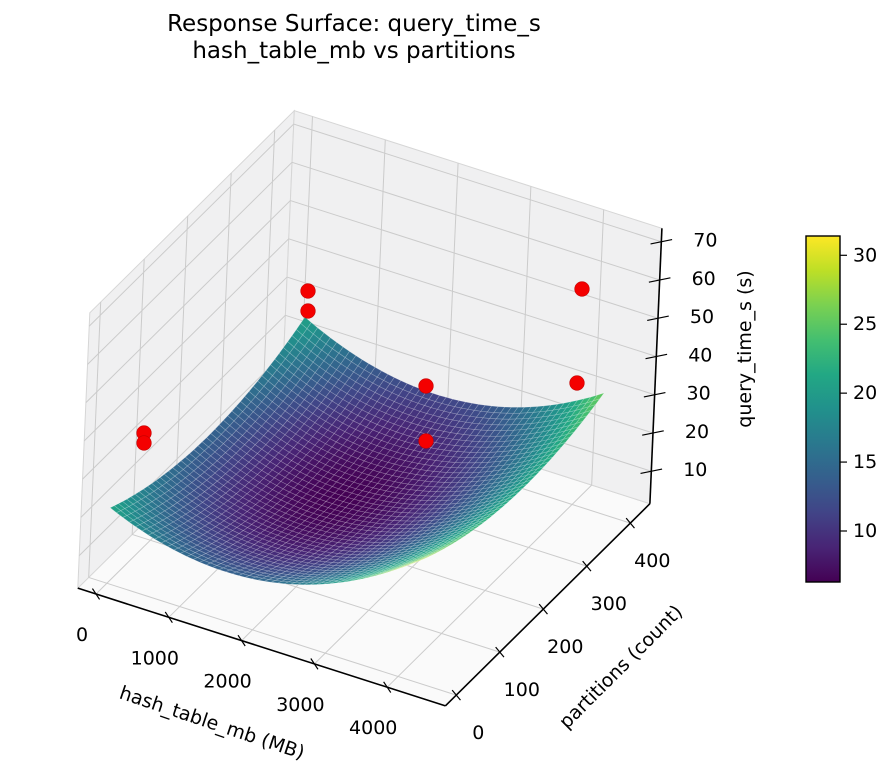  Describe the element at coordinates (865, 462) in the screenshot. I see `colorbar-tick-label: 15` at that location.